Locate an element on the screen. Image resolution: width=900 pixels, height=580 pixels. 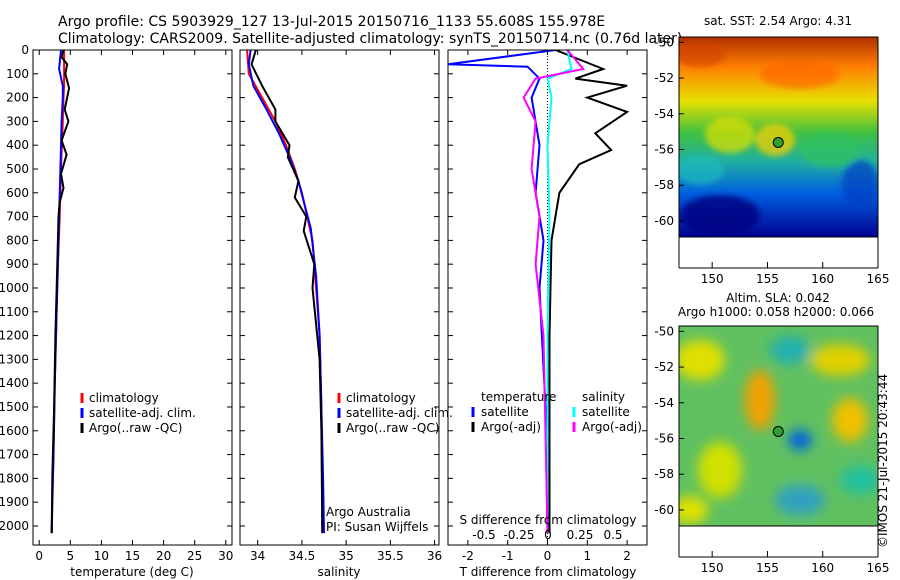
lat-tick-label: -52 is located at coordinates (664, 367).